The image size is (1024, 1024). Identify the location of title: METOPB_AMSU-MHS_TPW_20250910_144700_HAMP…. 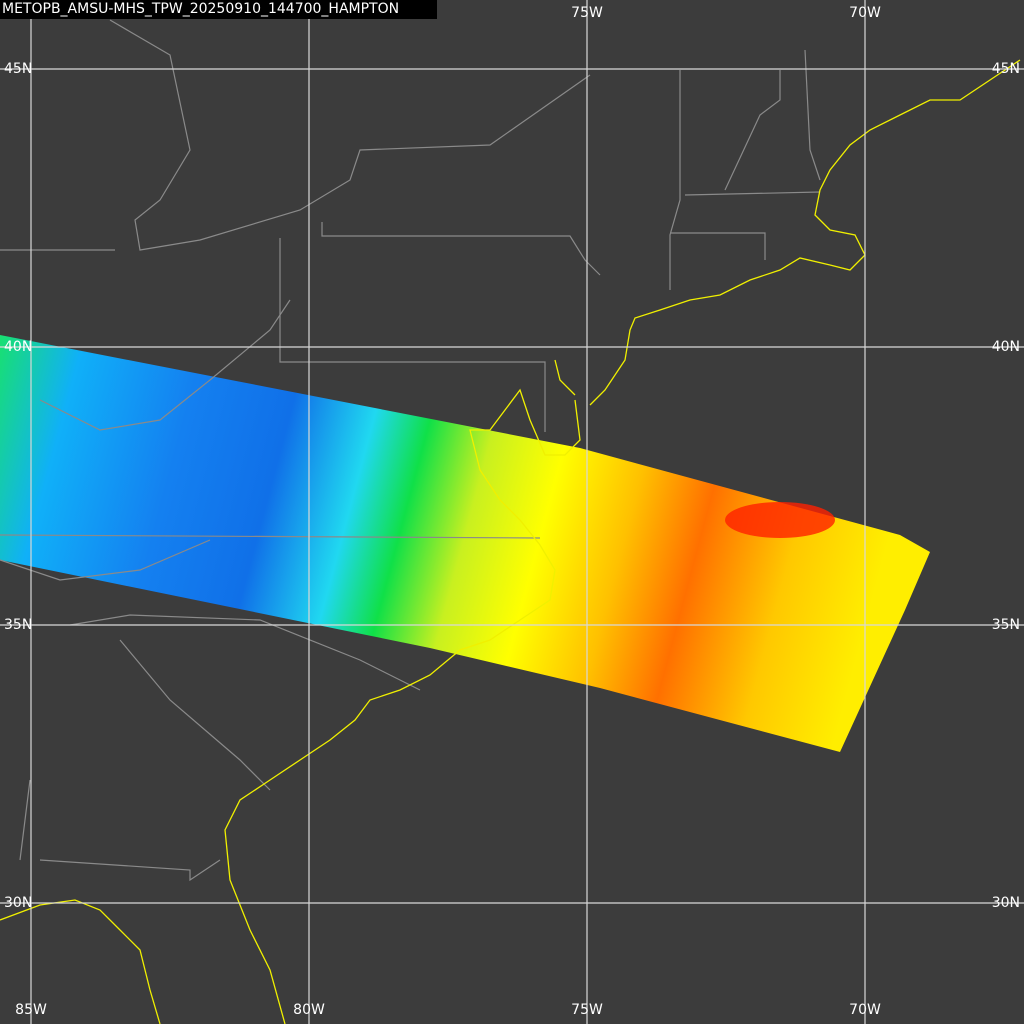
(200, 9).